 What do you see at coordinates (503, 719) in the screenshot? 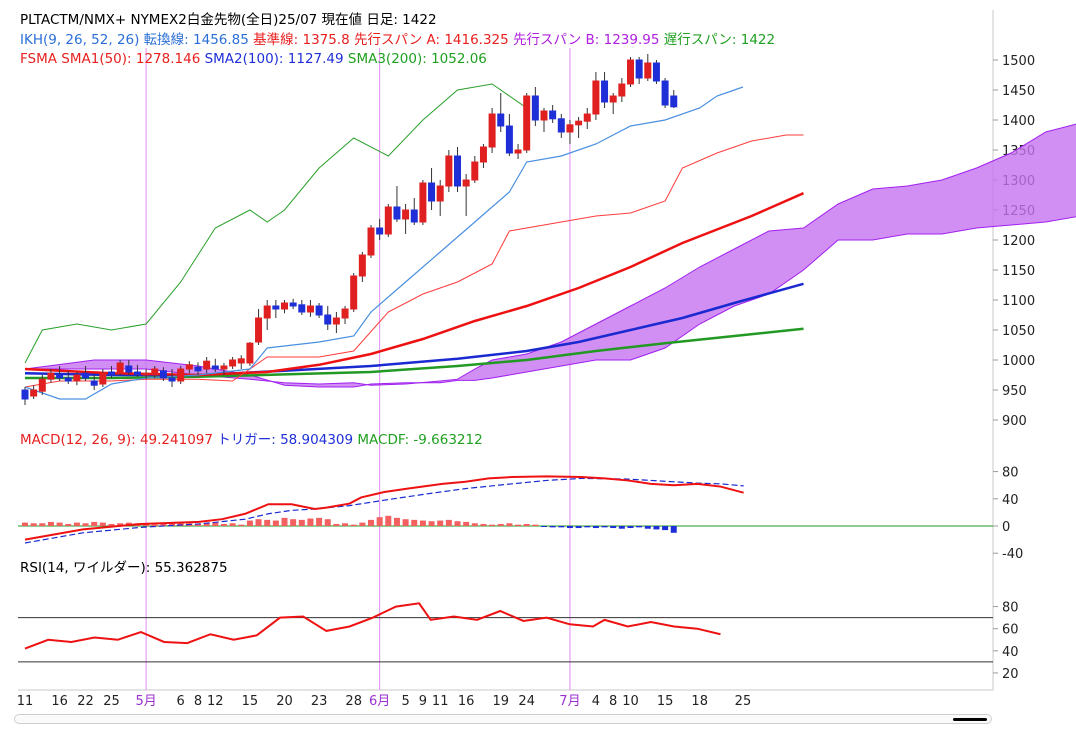
I see `horizontal-scrollbar` at bounding box center [503, 719].